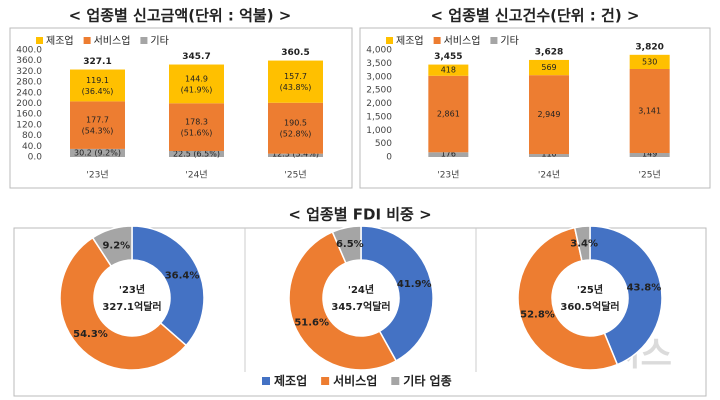 The height and width of the screenshot is (400, 720). Describe the element at coordinates (197, 132) in the screenshot. I see `value-label-line: (51.6%)` at that location.